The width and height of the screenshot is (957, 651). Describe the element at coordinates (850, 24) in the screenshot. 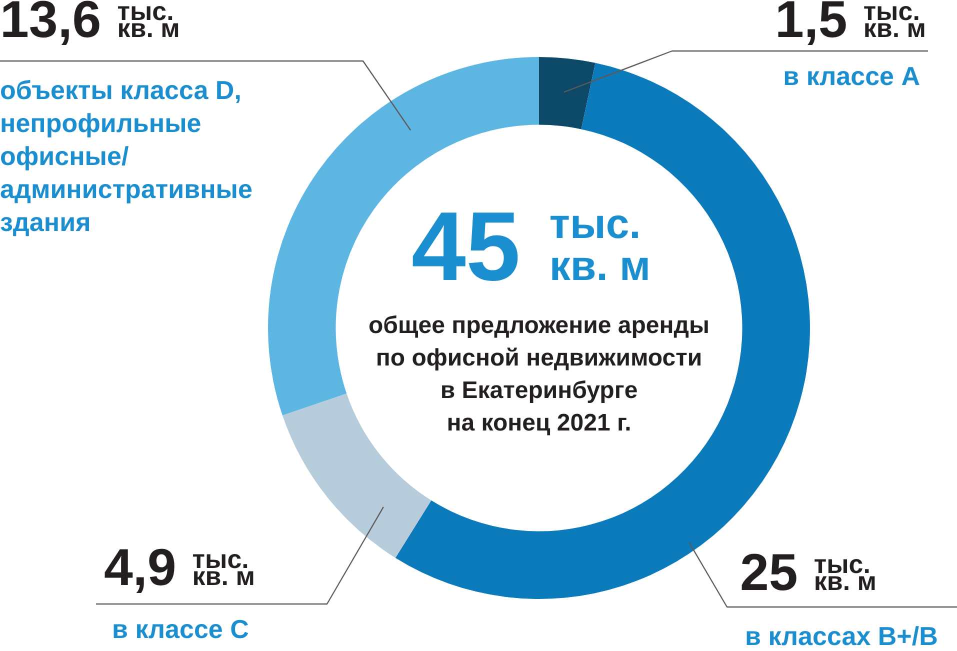

I see `data-label: 1,5 тыс. кв. м` at that location.